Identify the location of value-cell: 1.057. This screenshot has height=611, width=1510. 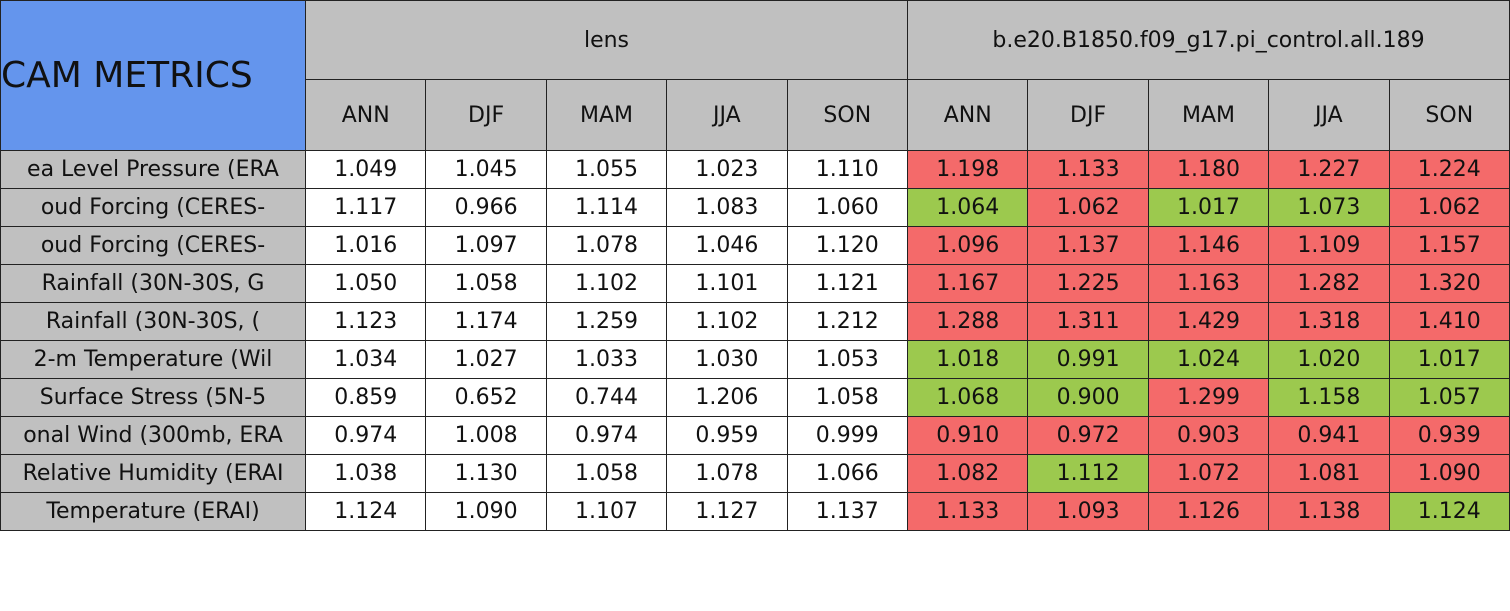
(1449, 397).